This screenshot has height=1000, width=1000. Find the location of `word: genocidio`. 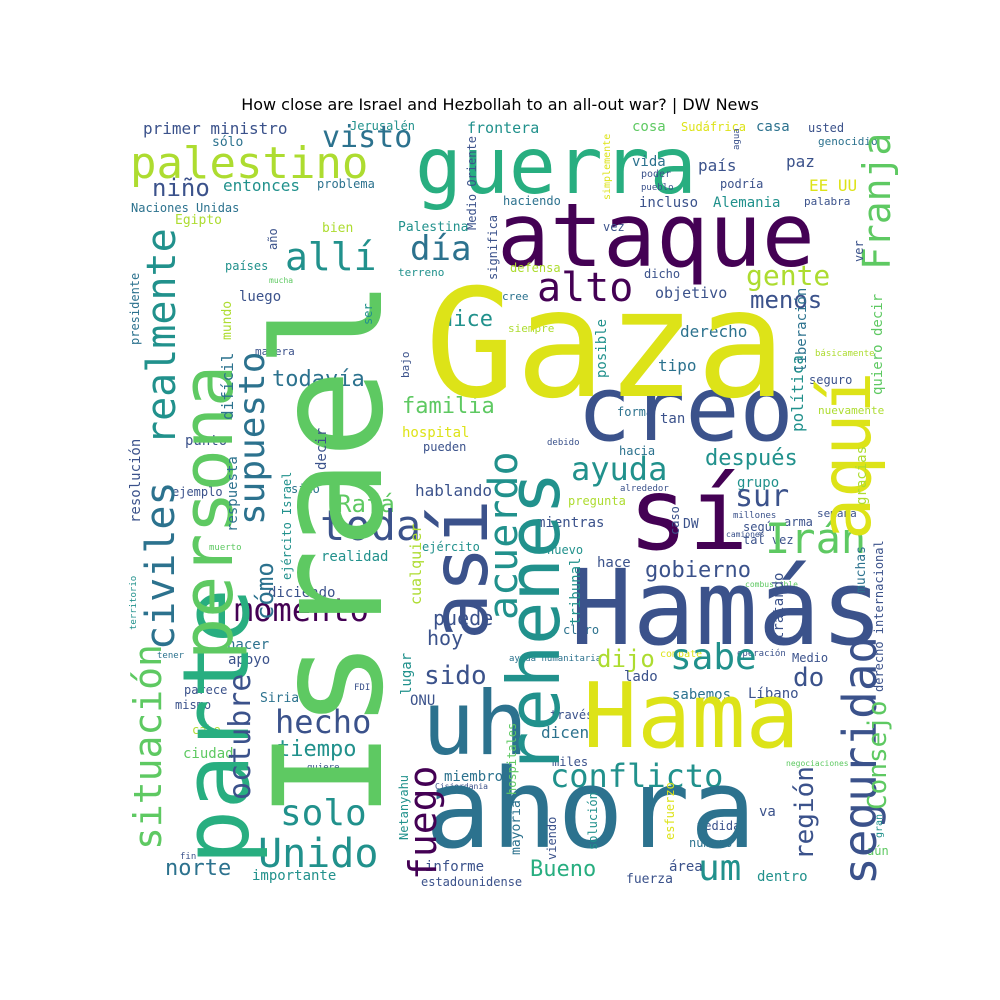

word: genocidio is located at coordinates (848, 141).